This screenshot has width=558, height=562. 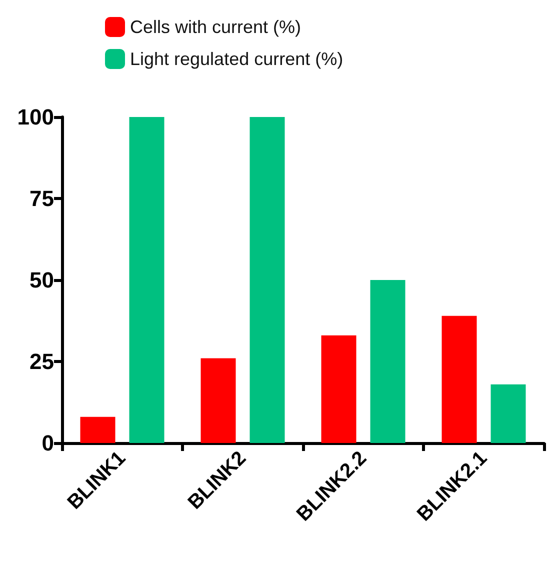 I want to click on y-tick-label: 25, so click(x=42, y=361).